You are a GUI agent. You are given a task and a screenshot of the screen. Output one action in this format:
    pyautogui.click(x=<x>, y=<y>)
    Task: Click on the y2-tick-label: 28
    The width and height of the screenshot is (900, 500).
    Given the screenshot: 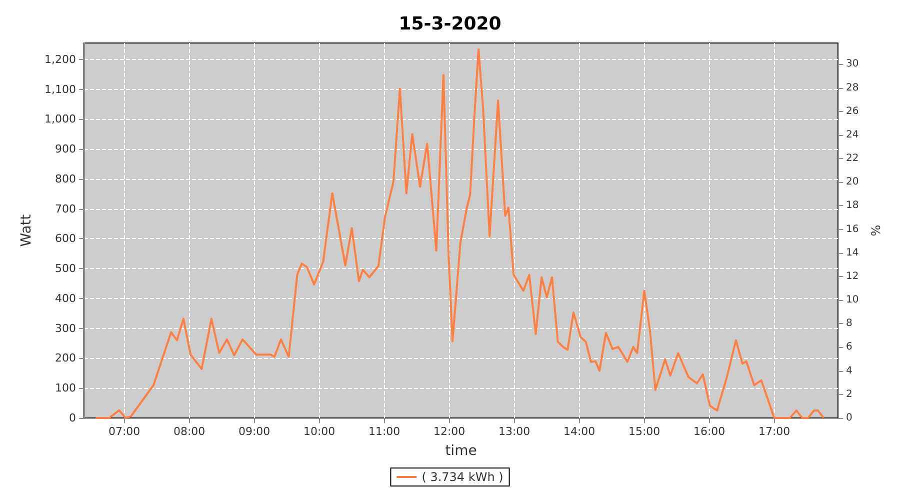 What is the action you would take?
    pyautogui.click(x=852, y=88)
    